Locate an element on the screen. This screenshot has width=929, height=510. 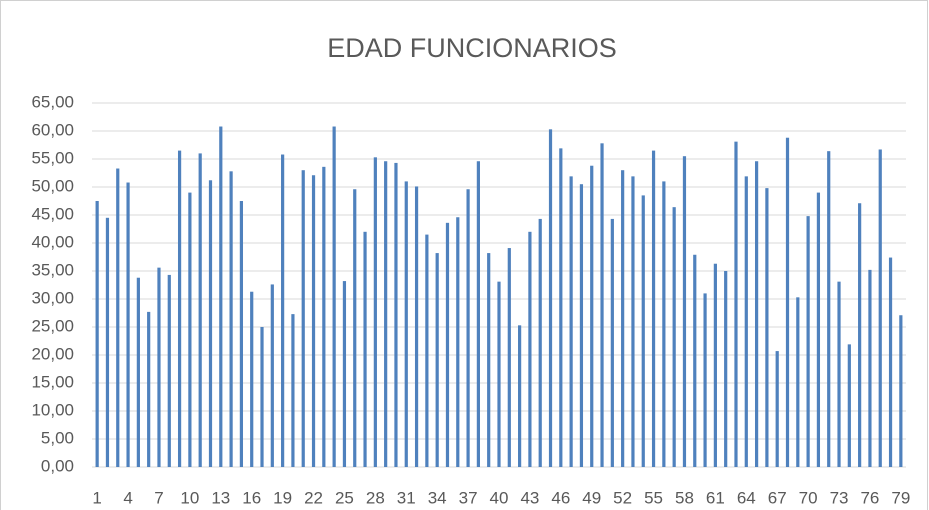
y-tick-label: 10,00 is located at coordinates (52, 409).